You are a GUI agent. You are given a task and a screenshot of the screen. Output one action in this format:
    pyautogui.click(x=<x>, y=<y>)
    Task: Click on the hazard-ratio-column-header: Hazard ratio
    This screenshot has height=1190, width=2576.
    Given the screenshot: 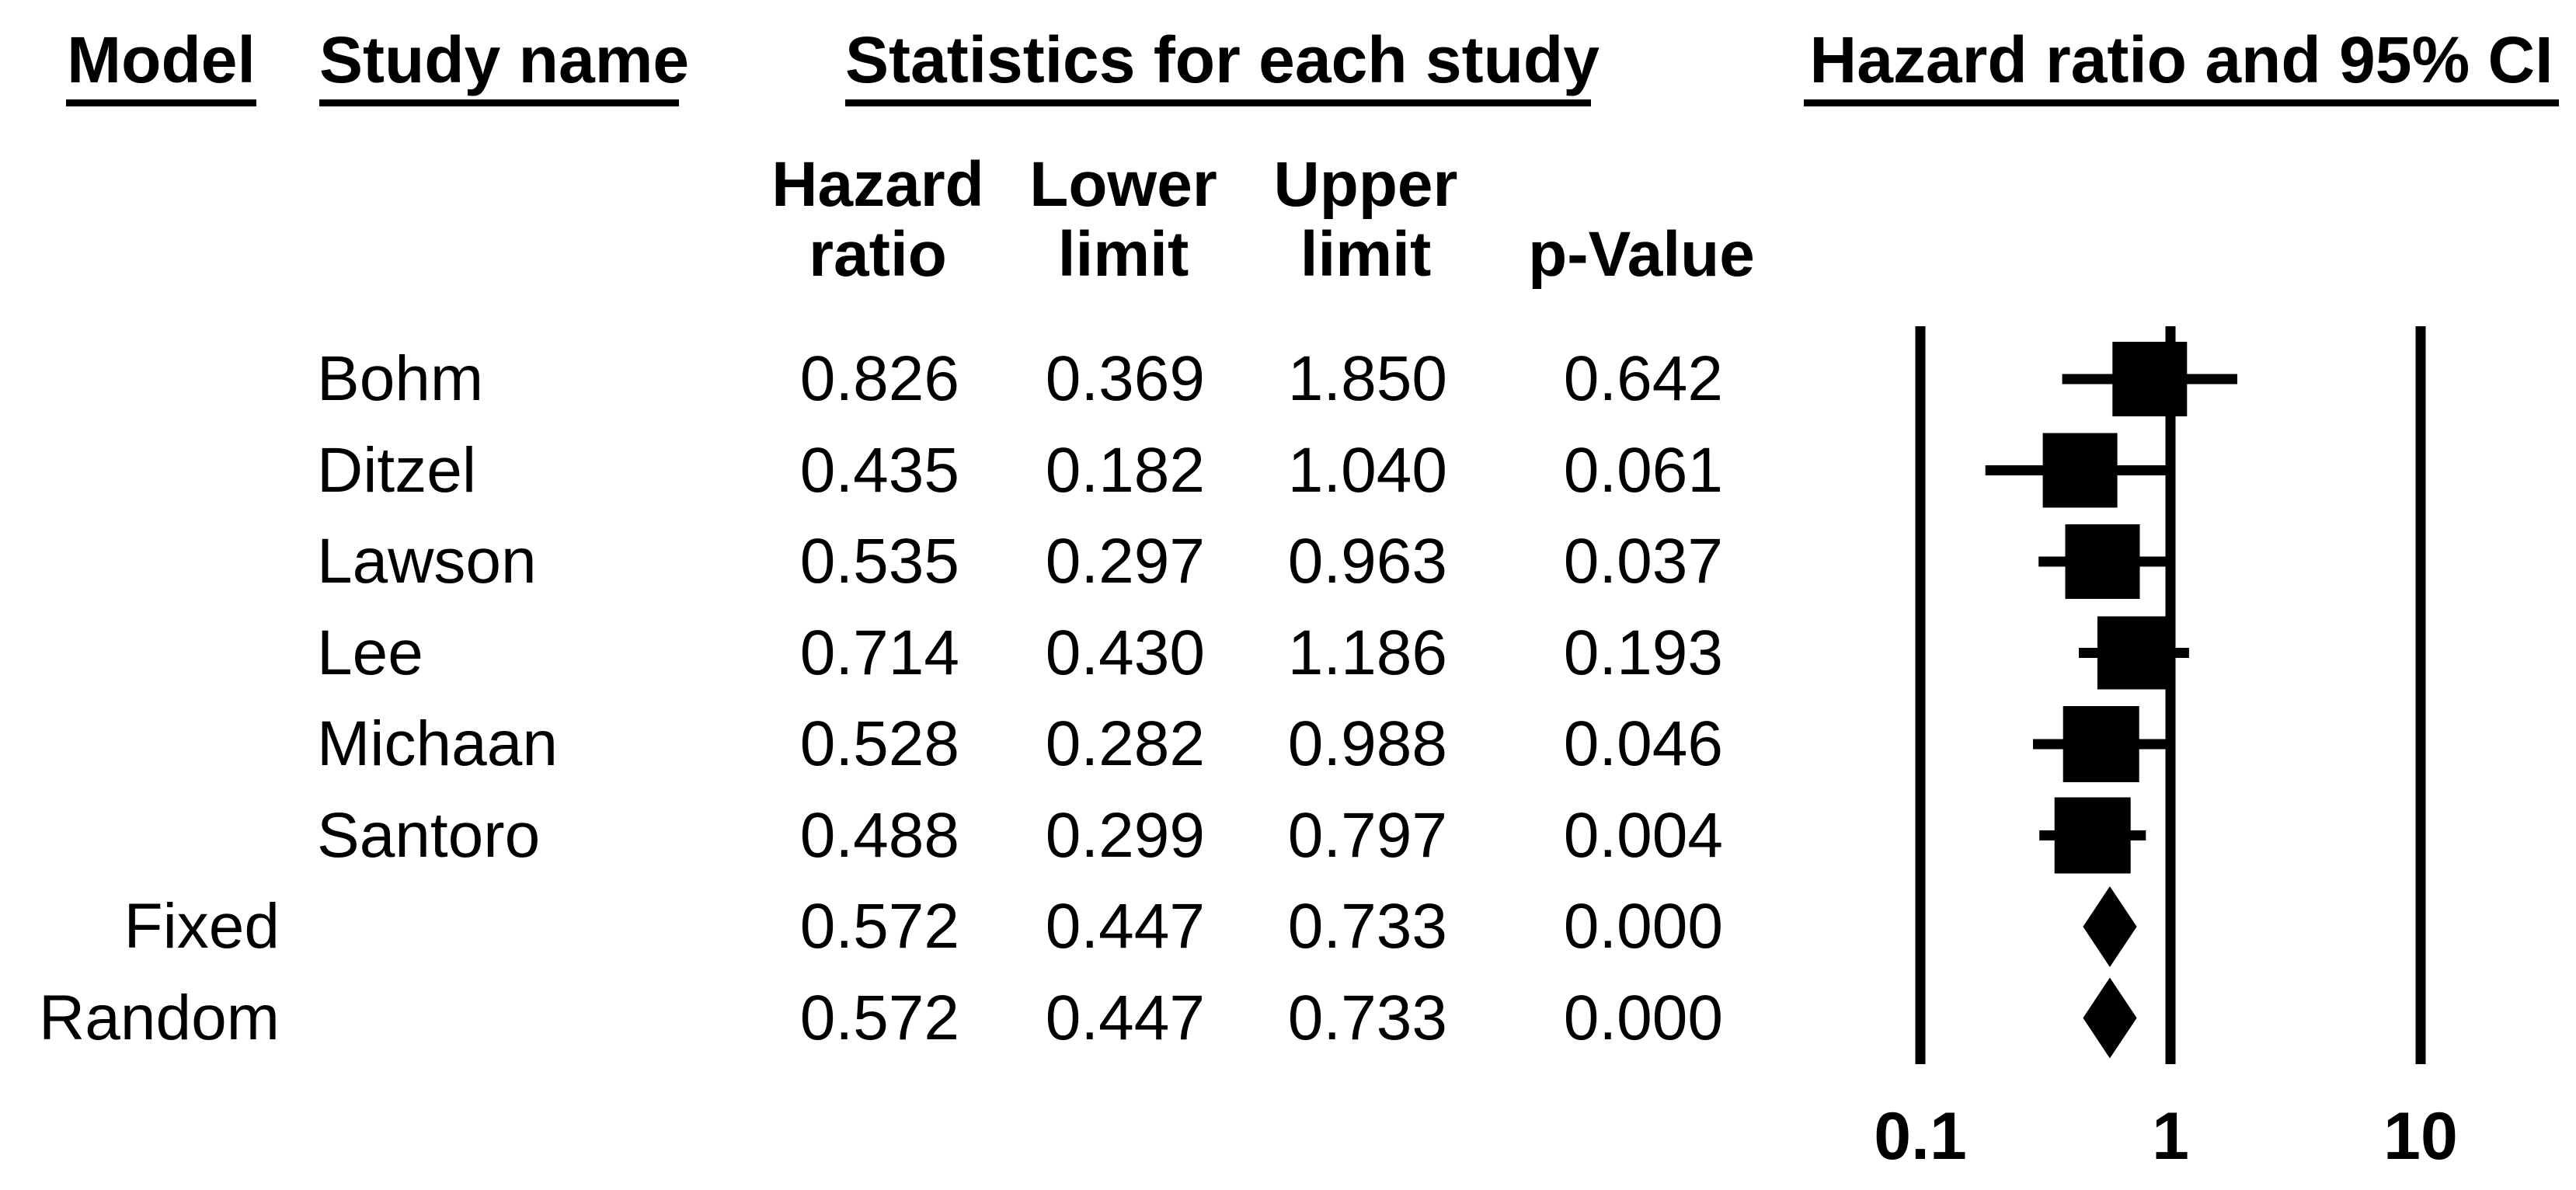 What is the action you would take?
    pyautogui.click(x=878, y=220)
    